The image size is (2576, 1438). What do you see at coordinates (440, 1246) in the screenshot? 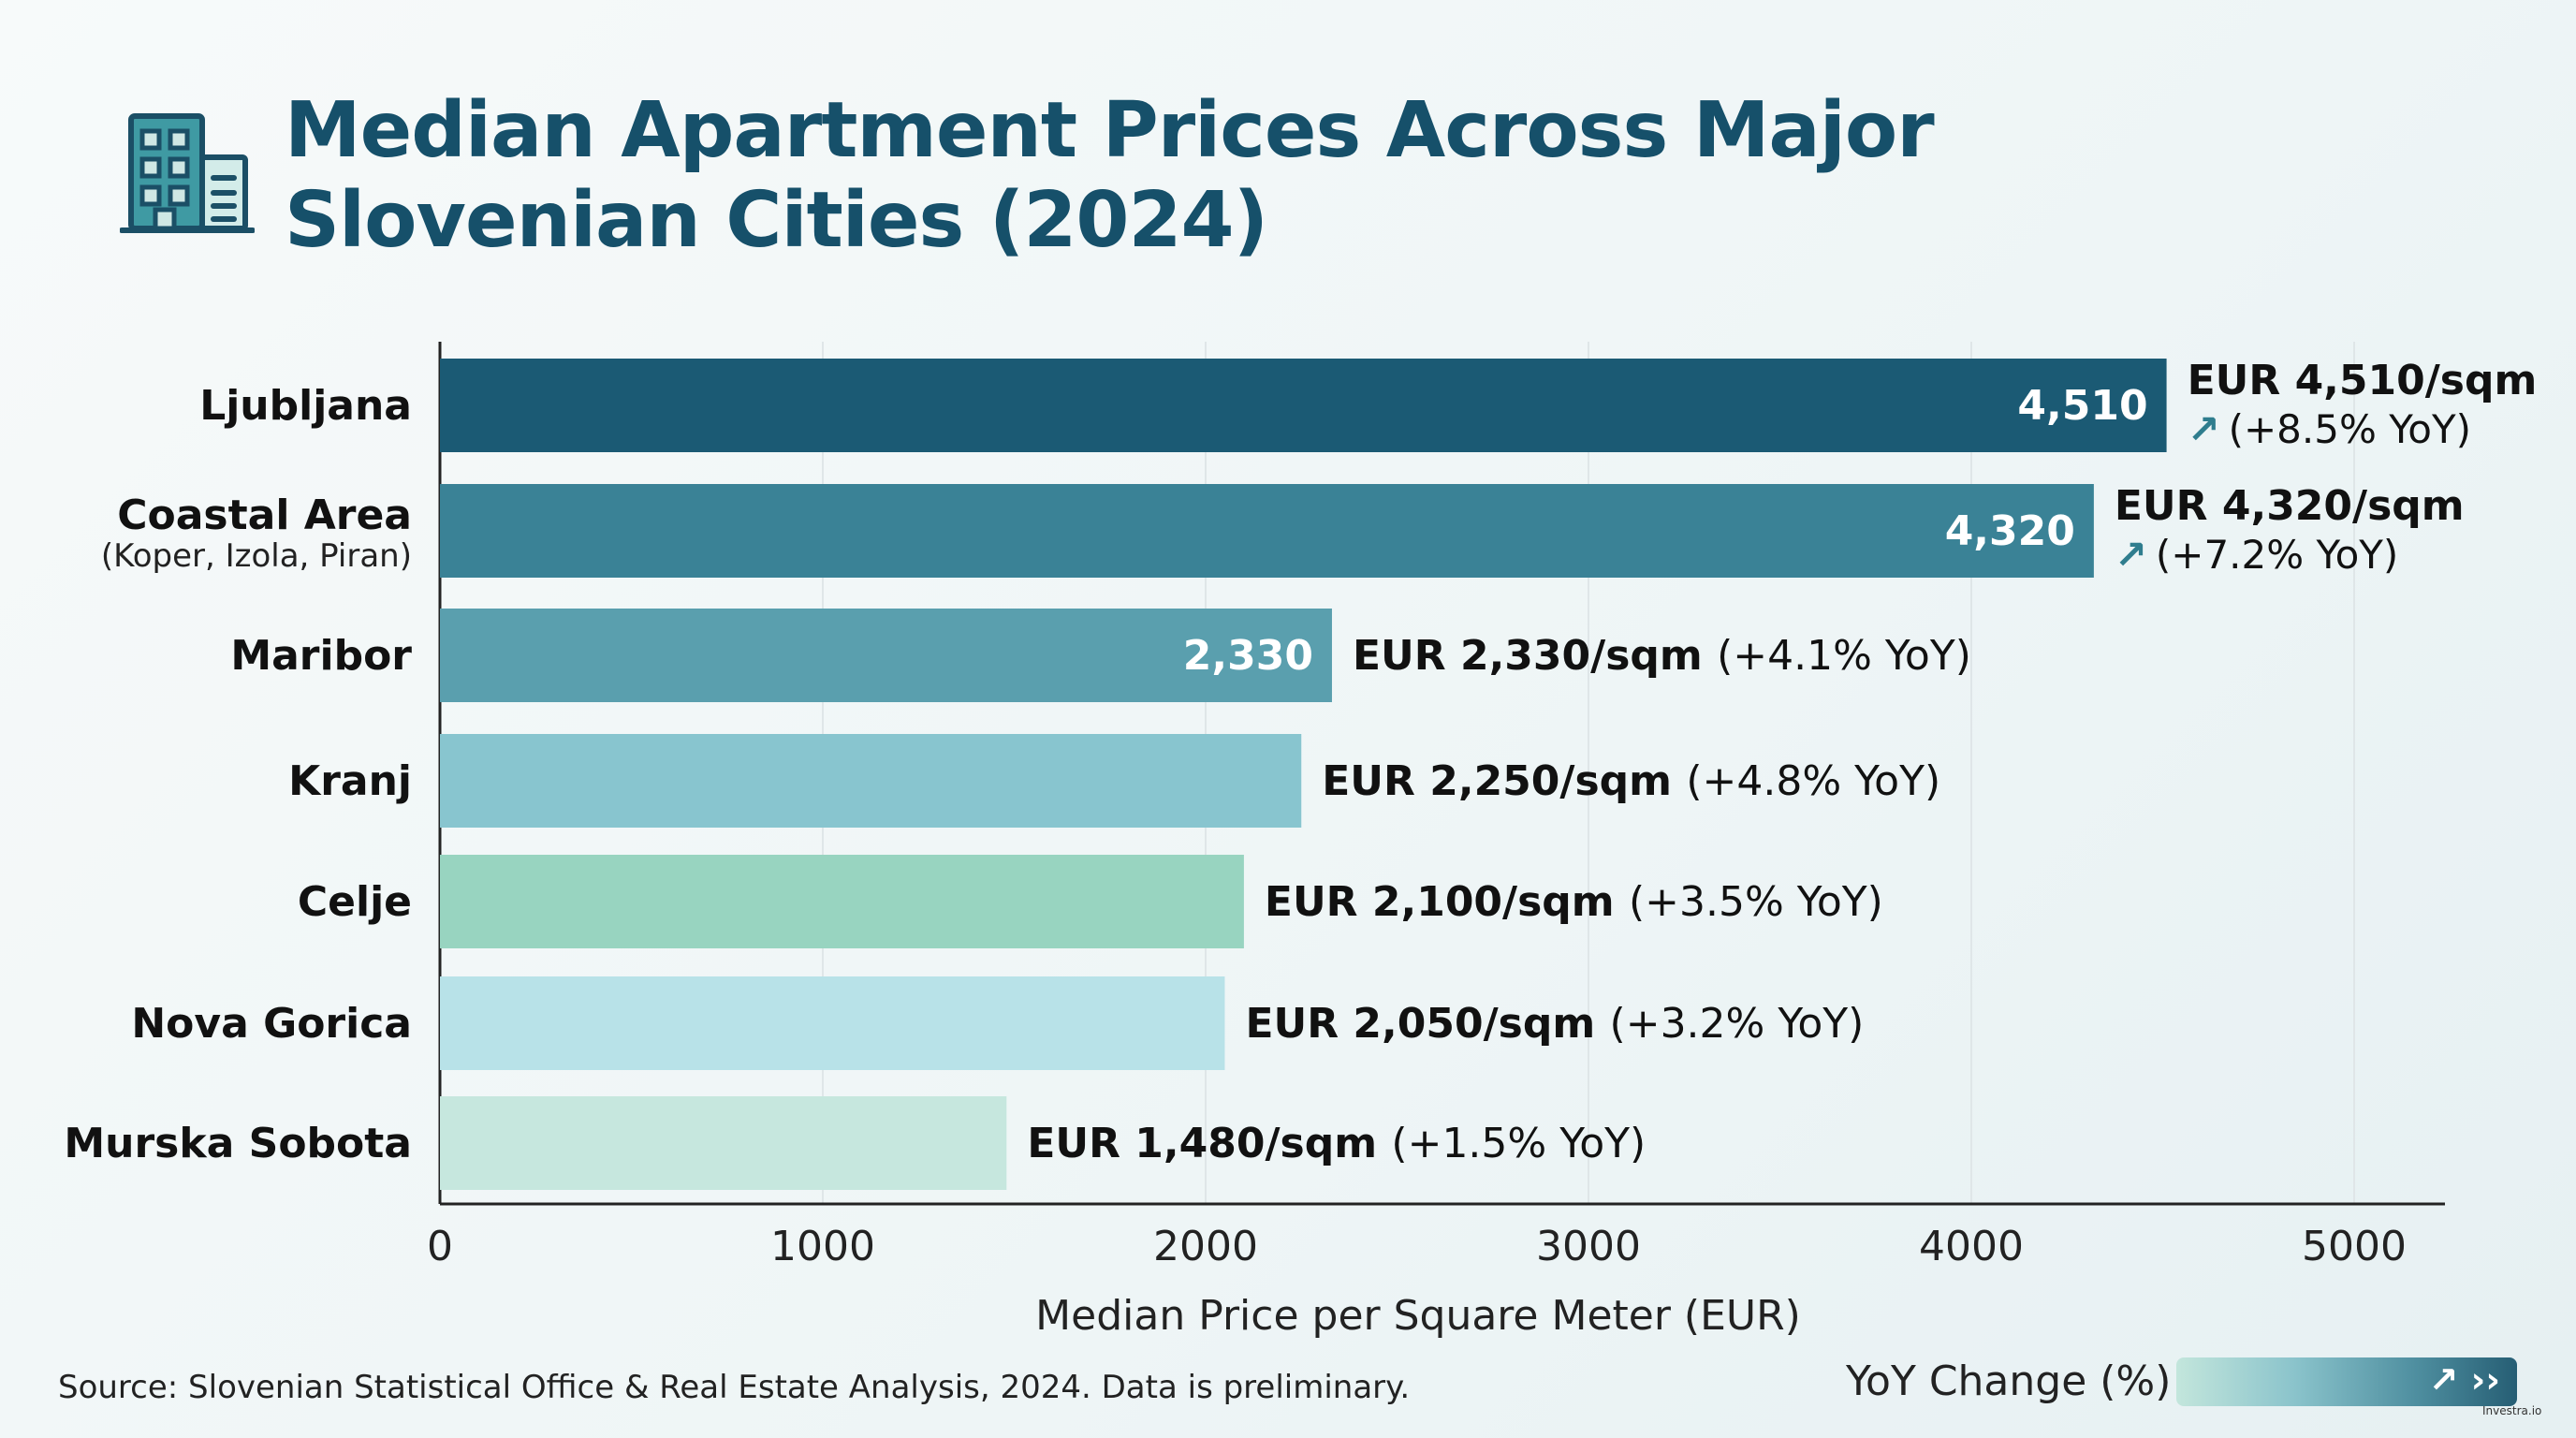
I see `x-tick-label: 0` at bounding box center [440, 1246].